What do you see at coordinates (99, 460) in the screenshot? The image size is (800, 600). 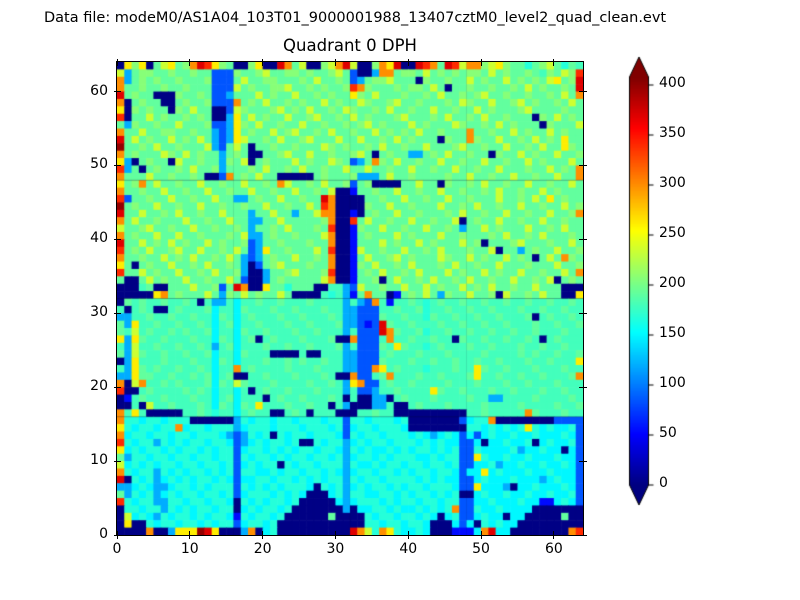 I see `y-tick-label: 10` at bounding box center [99, 460].